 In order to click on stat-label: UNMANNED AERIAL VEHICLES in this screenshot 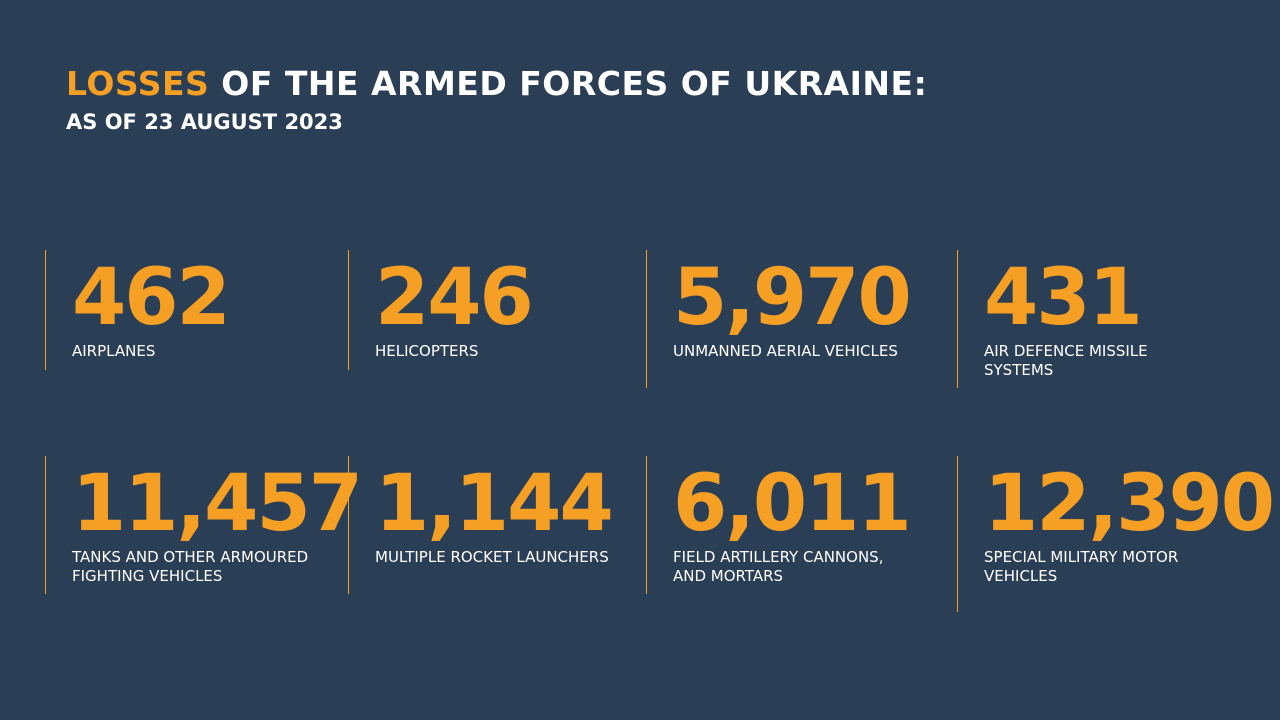, I will do `click(785, 351)`.